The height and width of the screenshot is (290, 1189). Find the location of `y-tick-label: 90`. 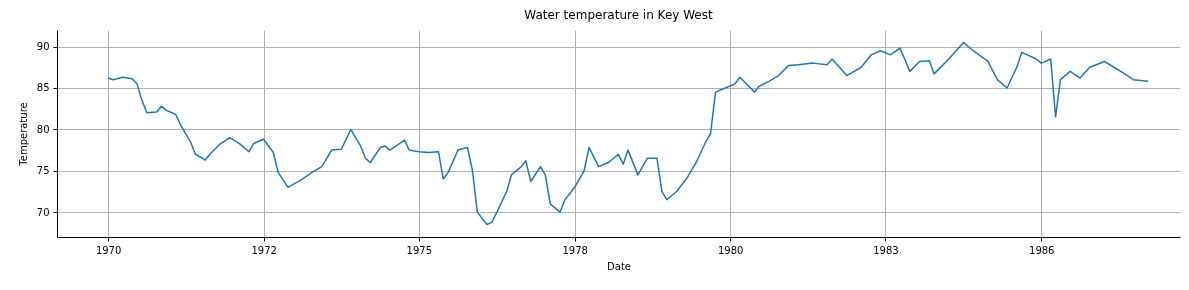

y-tick-label: 90 is located at coordinates (43, 47).